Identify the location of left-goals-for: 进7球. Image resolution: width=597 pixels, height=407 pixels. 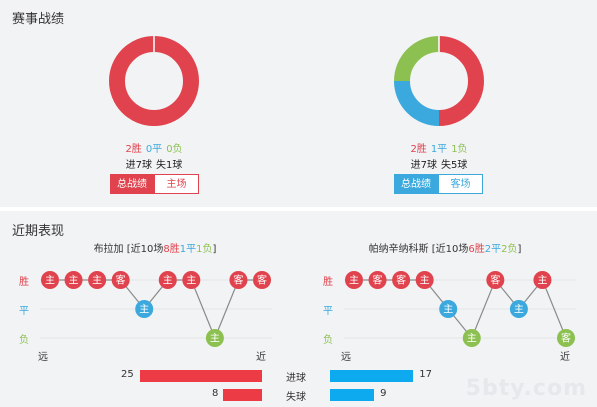
(138, 165).